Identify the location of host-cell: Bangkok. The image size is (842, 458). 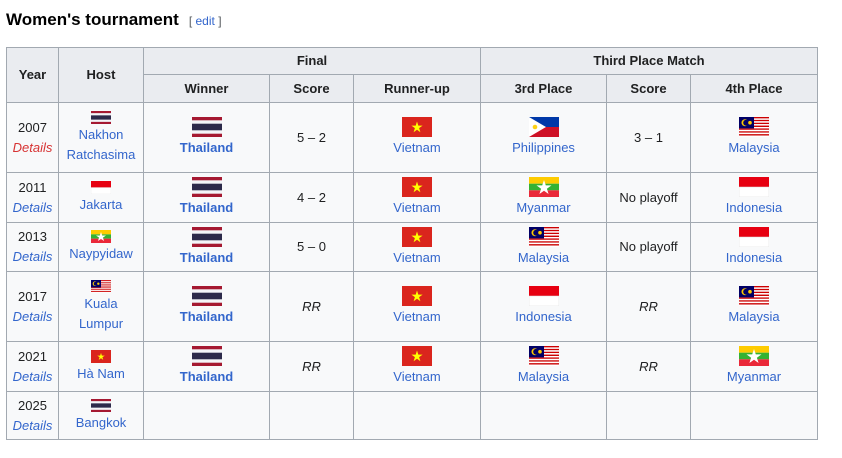
(101, 415).